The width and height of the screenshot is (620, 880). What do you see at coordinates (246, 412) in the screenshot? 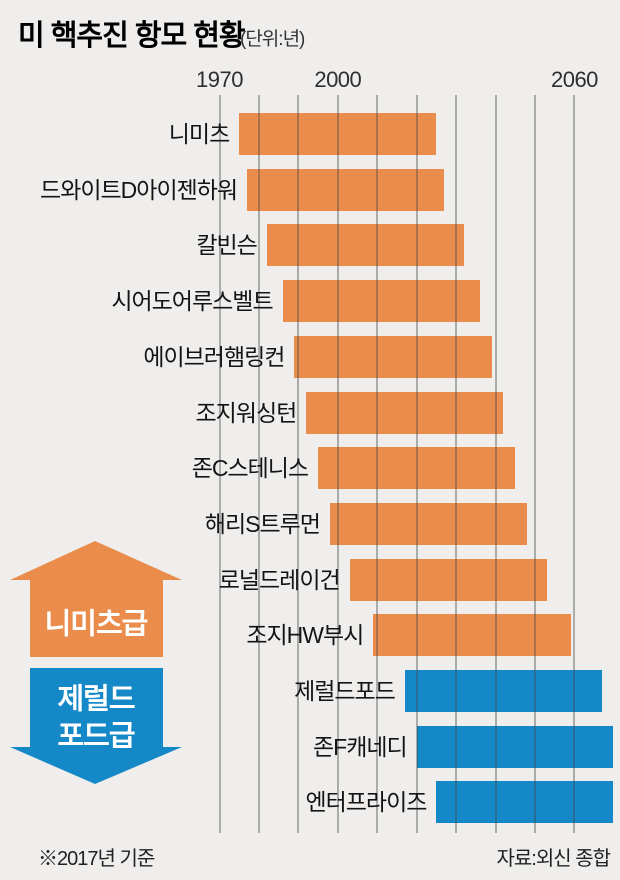
I see `carrier-label: 조지워싱턴` at bounding box center [246, 412].